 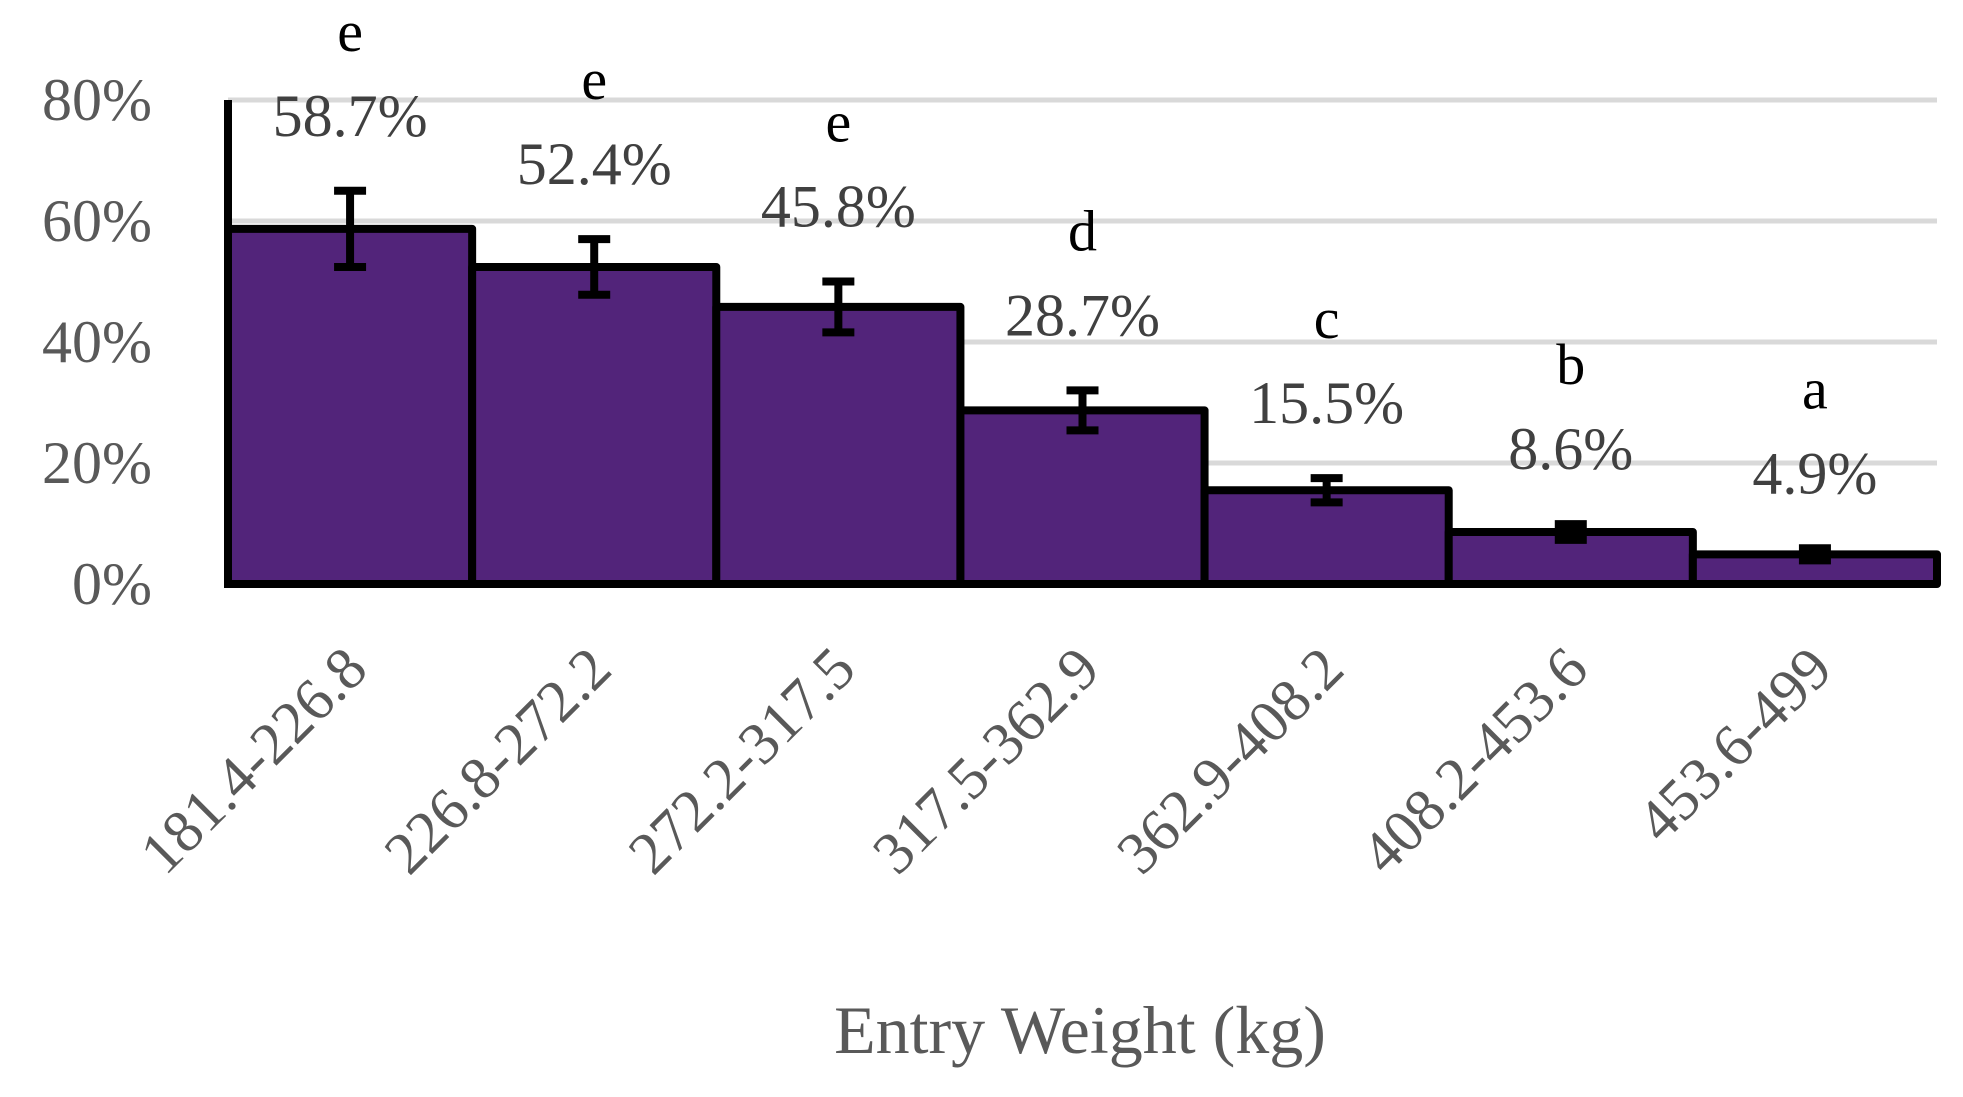 I want to click on x-tick-label: 317.5-362.9, so click(x=986, y=761).